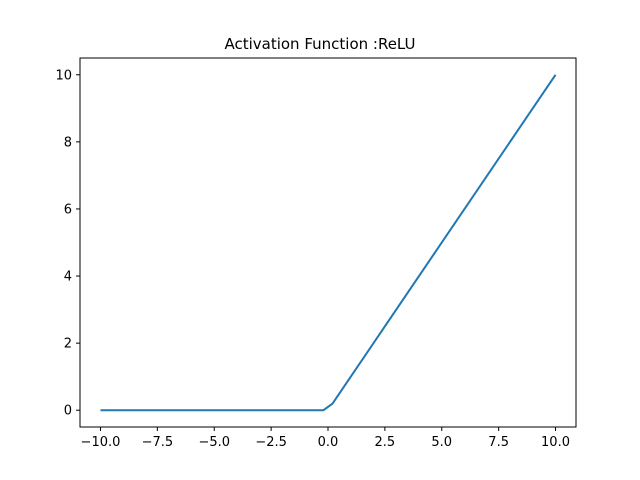  I want to click on x-tick-label: −5.0, so click(214, 442).